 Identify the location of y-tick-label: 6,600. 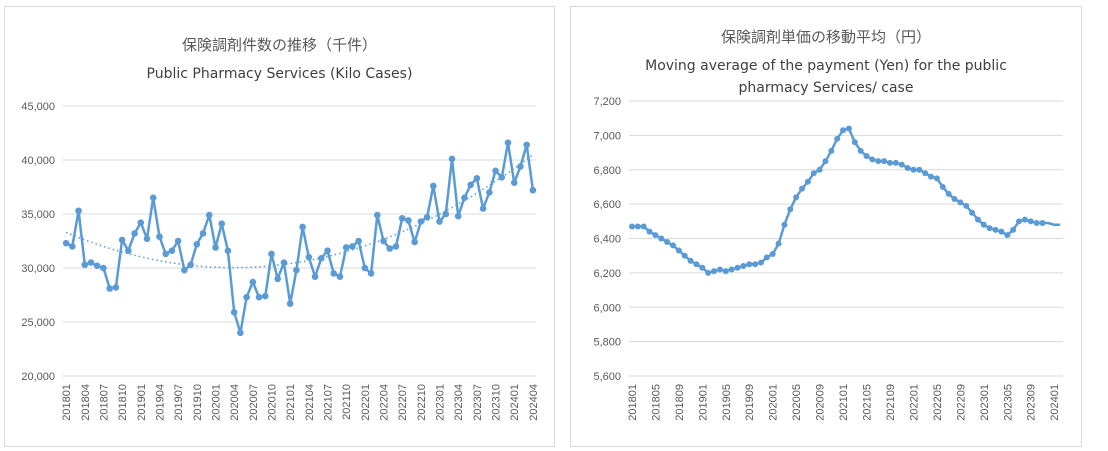
(607, 205).